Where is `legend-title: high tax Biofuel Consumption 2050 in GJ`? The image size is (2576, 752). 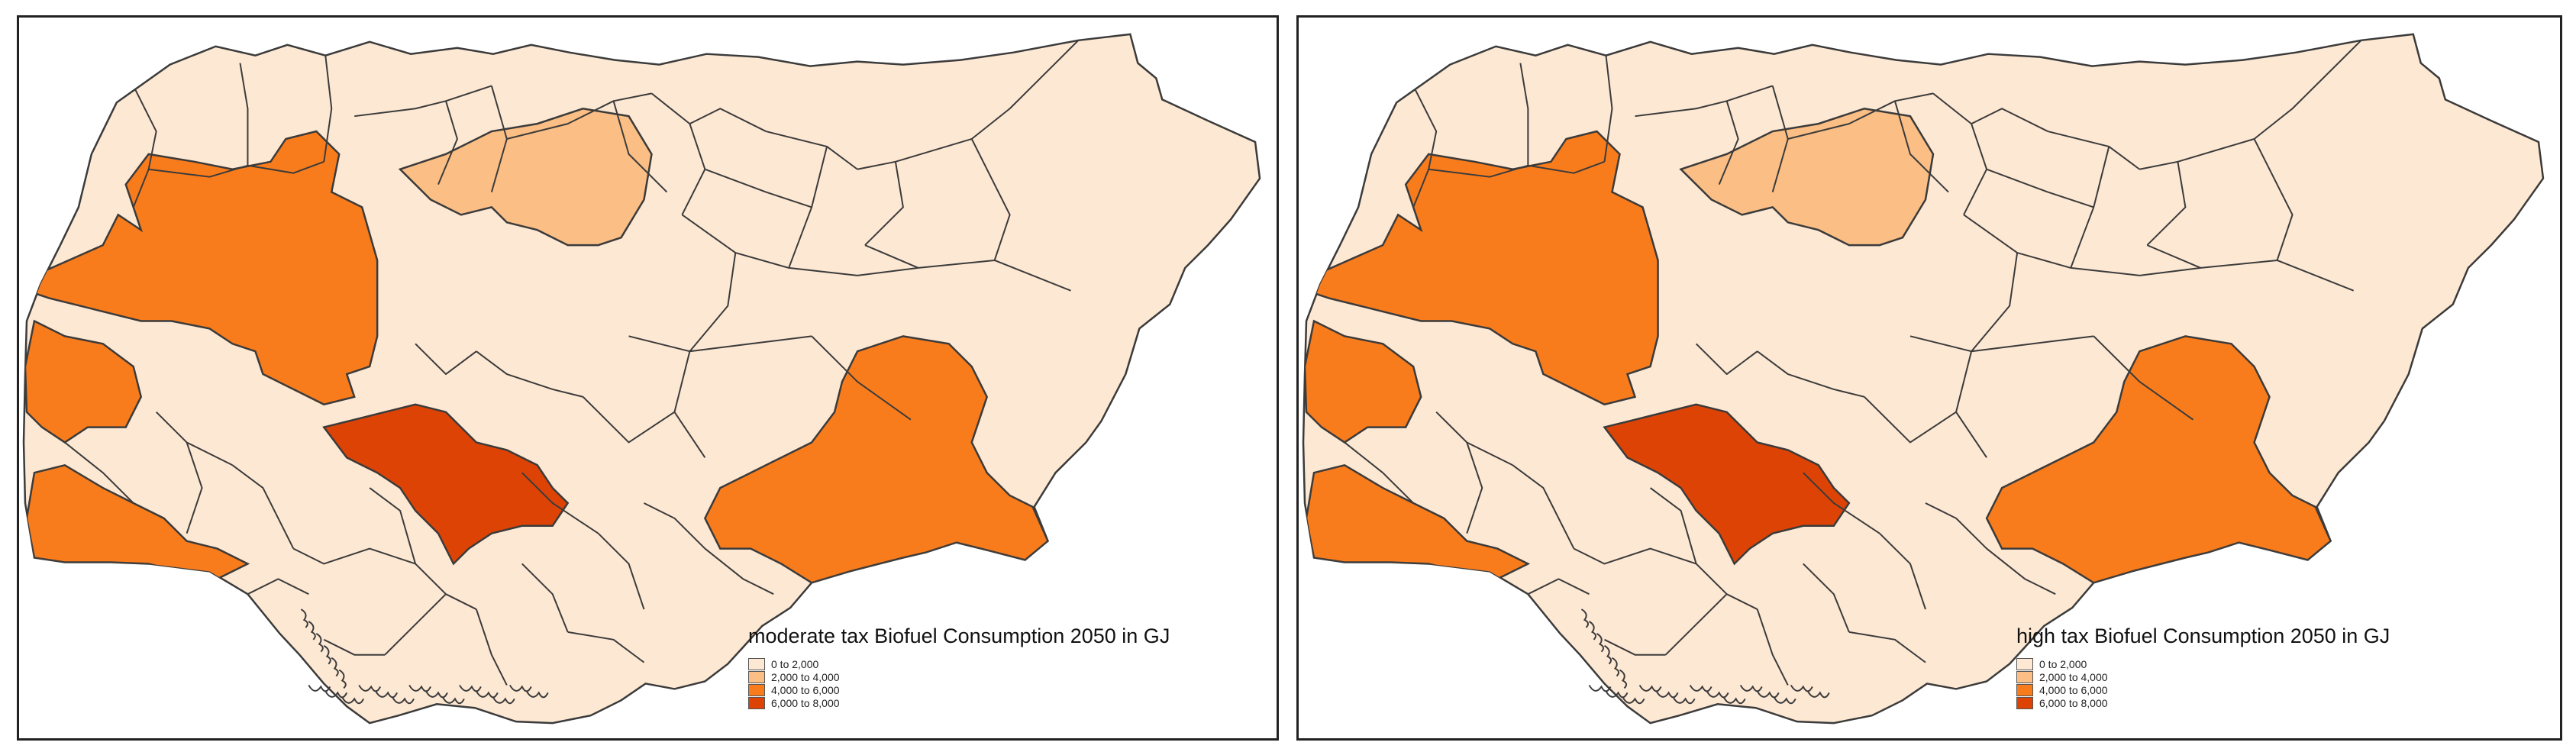 legend-title: high tax Biofuel Consumption 2050 in GJ is located at coordinates (2203, 636).